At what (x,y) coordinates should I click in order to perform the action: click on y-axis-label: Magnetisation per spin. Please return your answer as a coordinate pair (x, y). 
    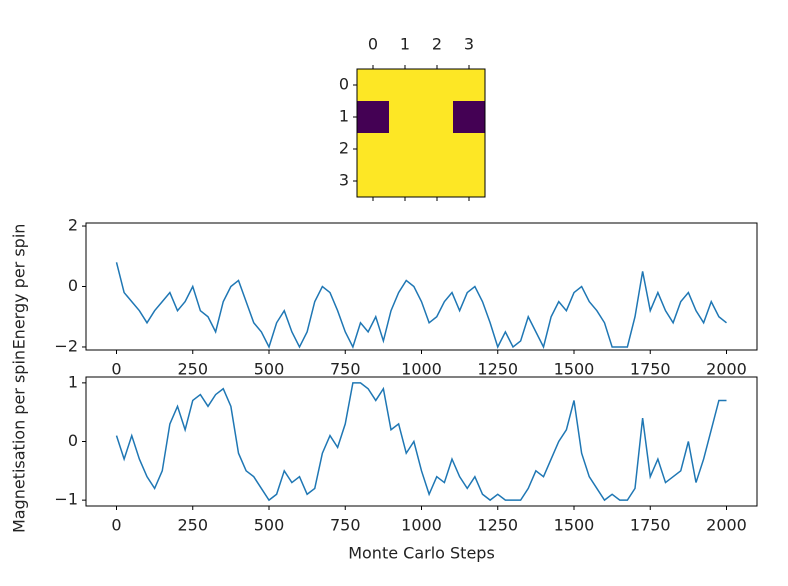
    Looking at the image, I should click on (19, 441).